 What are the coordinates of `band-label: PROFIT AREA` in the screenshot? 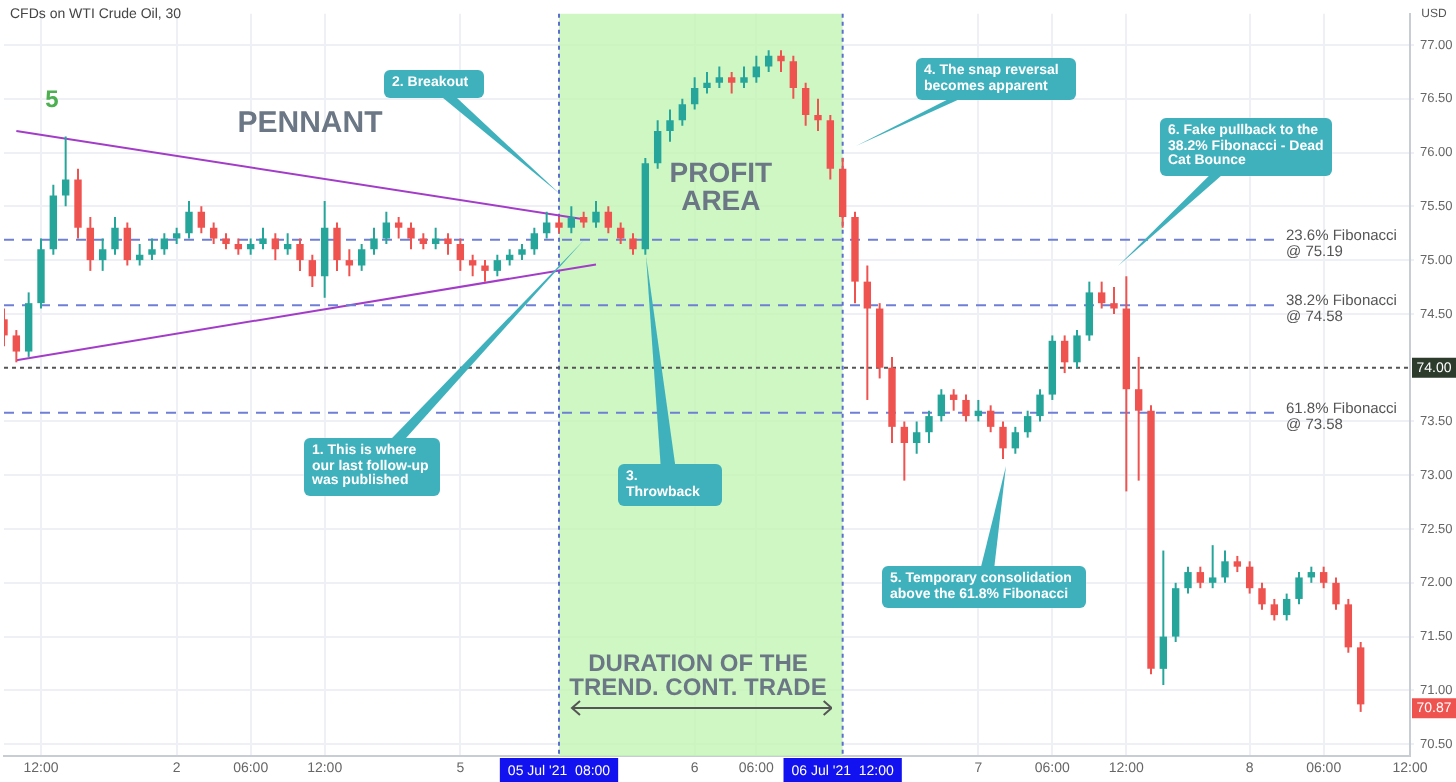 It's located at (721, 185).